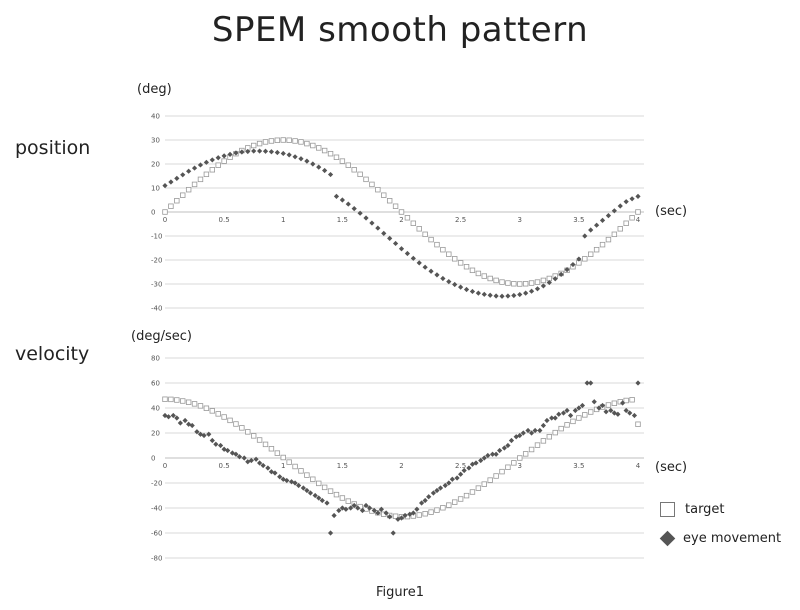 The image size is (800, 610). Describe the element at coordinates (153, 213) in the screenshot. I see `y-tick-label: 0` at that location.